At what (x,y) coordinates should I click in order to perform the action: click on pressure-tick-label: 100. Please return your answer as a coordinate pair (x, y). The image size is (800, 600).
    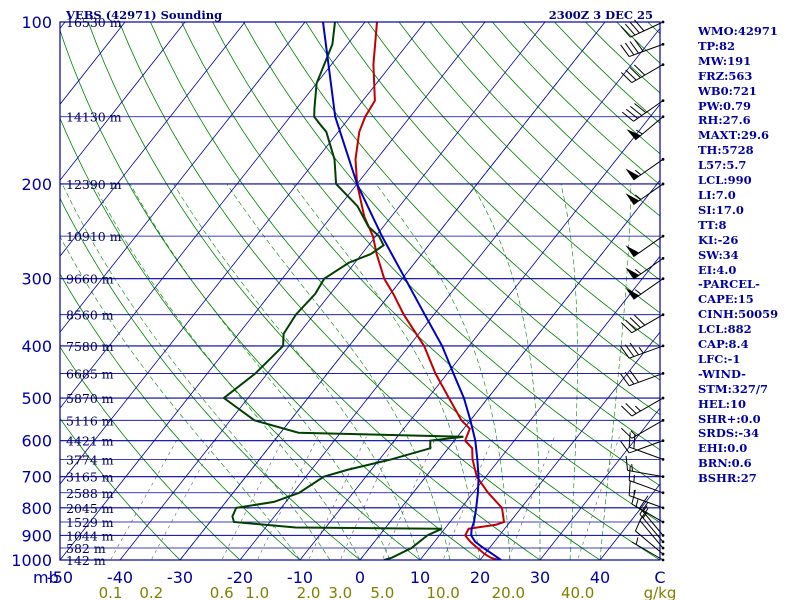
    Looking at the image, I should click on (36, 22).